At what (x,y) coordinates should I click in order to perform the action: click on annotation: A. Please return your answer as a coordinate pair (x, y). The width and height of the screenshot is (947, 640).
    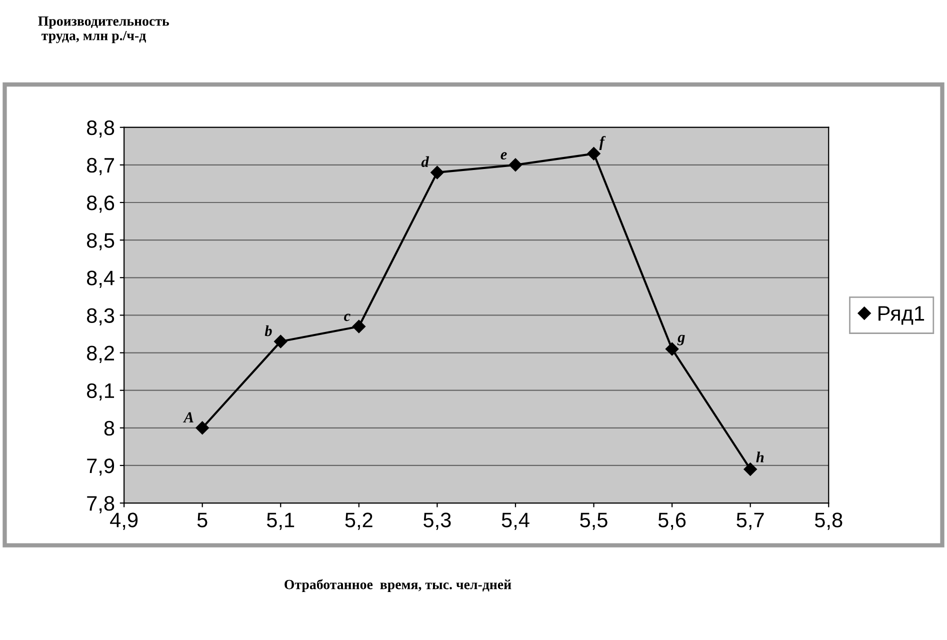
    Looking at the image, I should click on (188, 417).